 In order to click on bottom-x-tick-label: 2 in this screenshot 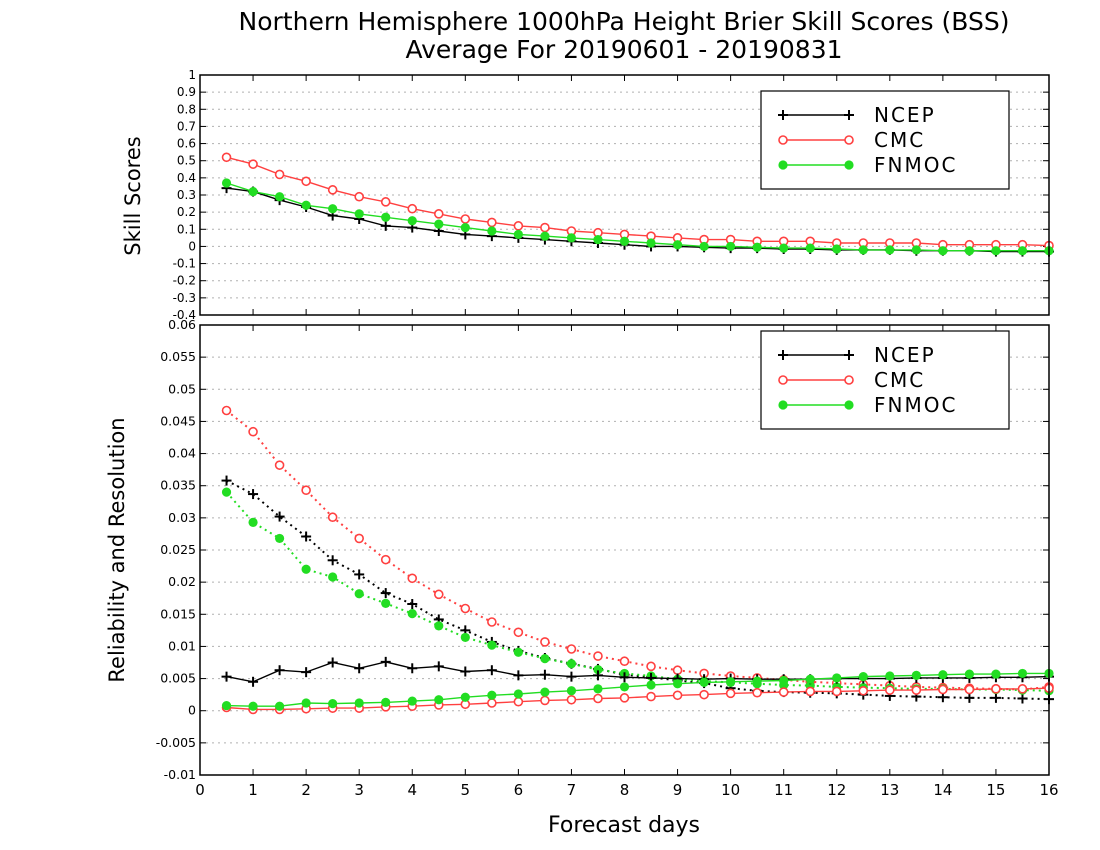, I will do `click(306, 790)`.